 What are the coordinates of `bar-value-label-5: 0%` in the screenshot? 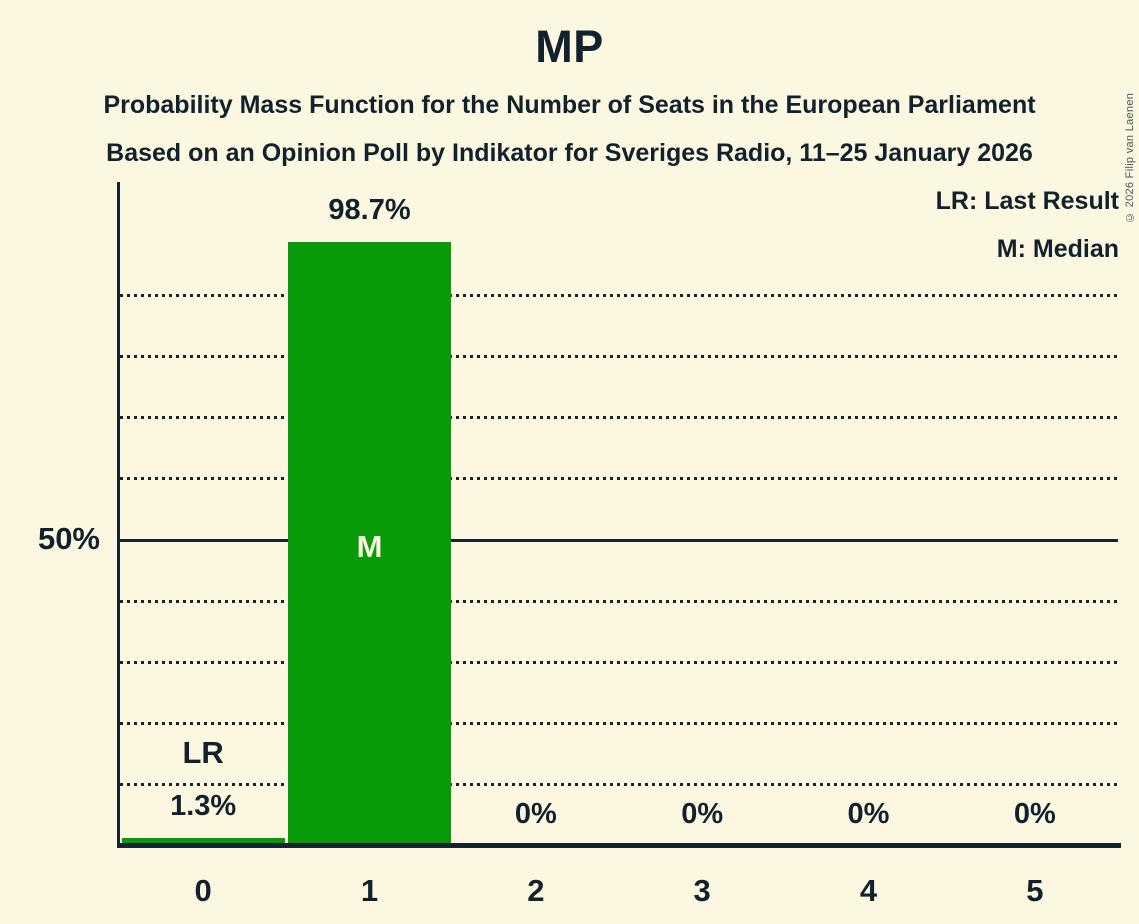 It's located at (1034, 814).